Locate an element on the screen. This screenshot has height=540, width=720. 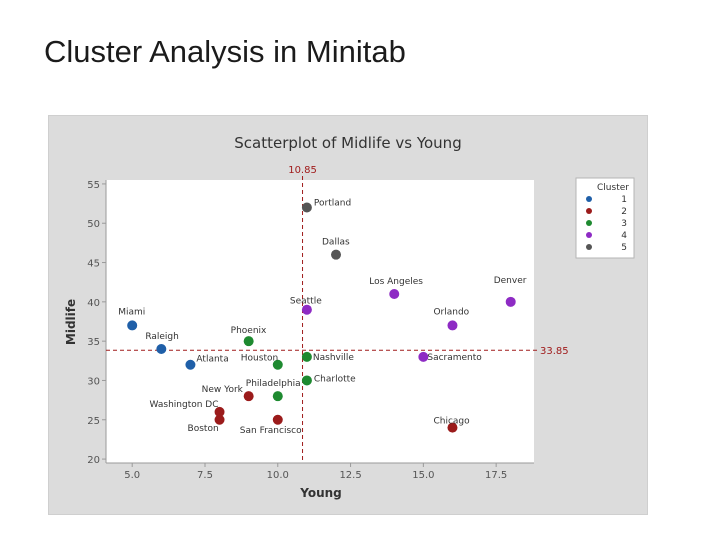
point-label: Houston is located at coordinates (259, 359).